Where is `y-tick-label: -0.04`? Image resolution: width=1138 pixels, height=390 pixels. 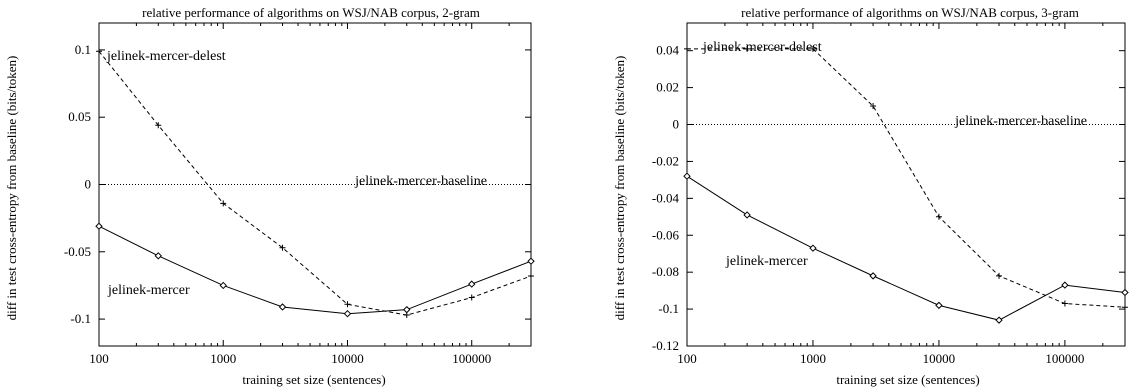
y-tick-label: -0.04 is located at coordinates (666, 197).